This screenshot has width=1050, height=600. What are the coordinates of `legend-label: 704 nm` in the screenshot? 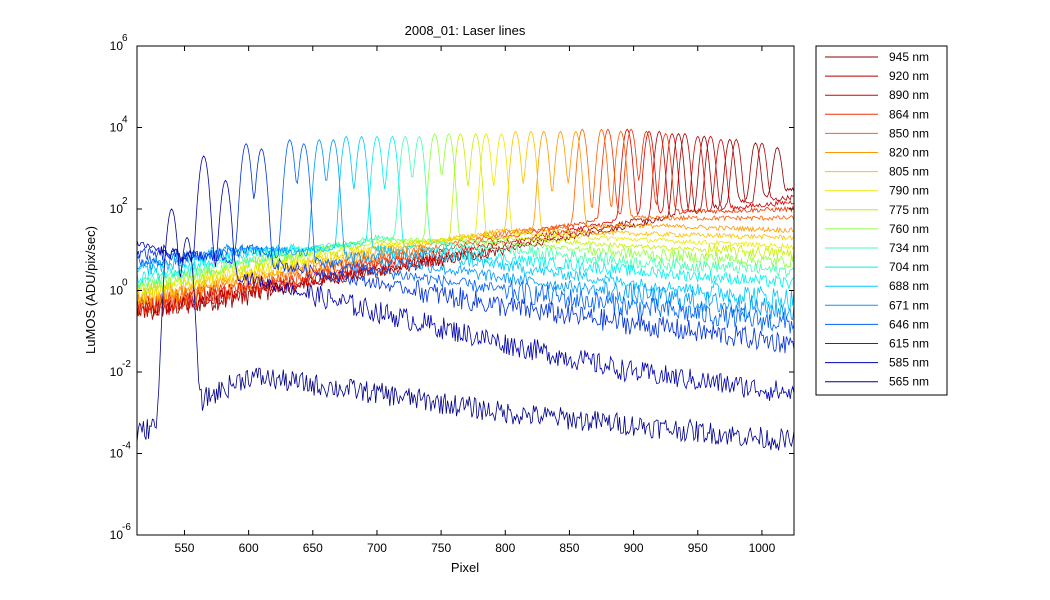 It's located at (909, 267).